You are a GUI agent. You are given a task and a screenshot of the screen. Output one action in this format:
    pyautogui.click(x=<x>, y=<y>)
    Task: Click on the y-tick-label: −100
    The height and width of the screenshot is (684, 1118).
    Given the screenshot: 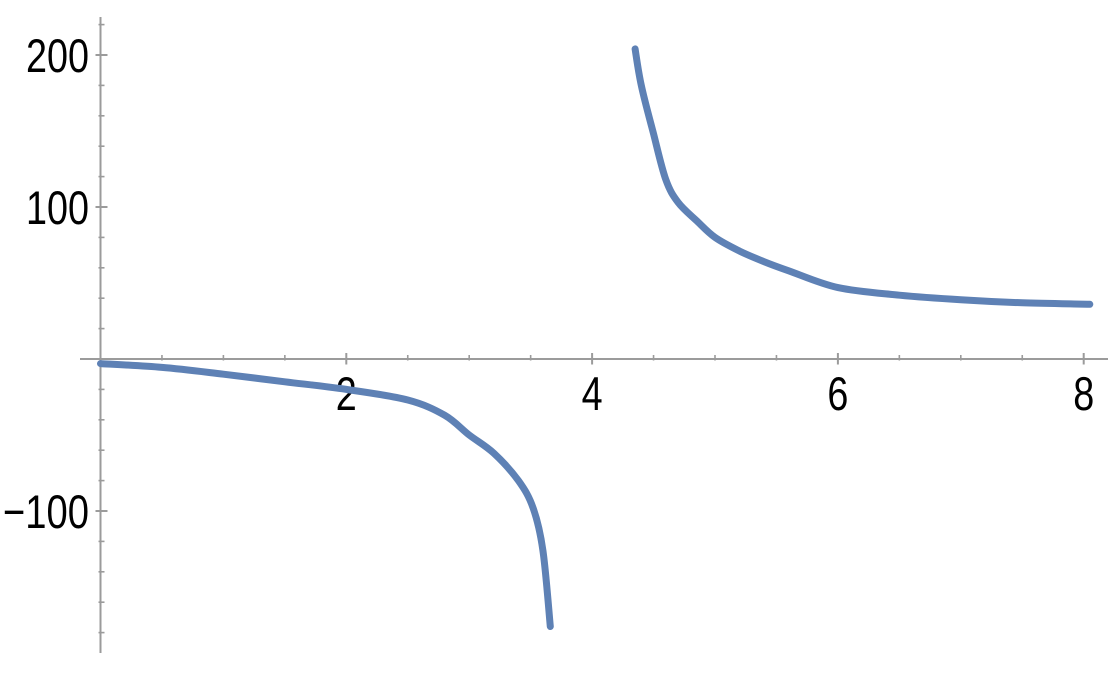 What is the action you would take?
    pyautogui.click(x=46, y=511)
    